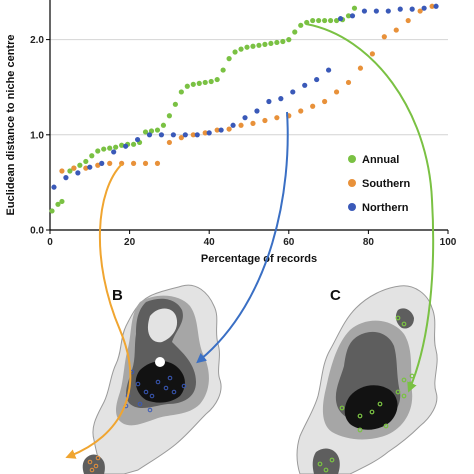 The image size is (474, 474). I want to click on y-tick-label: 1.0, so click(37, 135).